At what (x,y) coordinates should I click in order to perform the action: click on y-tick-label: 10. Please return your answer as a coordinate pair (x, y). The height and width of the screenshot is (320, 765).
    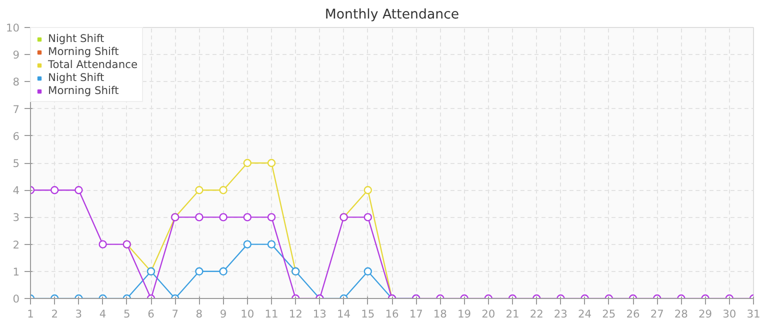
    Looking at the image, I should click on (13, 28).